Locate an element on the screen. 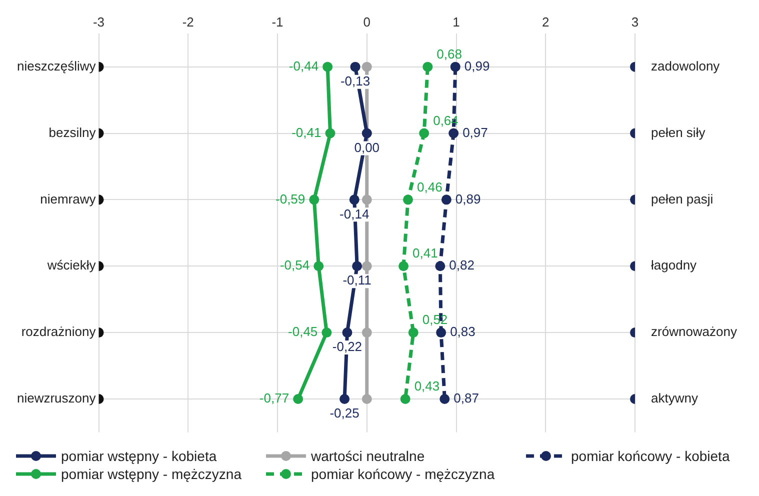 This screenshot has width=759, height=496. y-tick-label: niewzruszony is located at coordinates (56, 398).